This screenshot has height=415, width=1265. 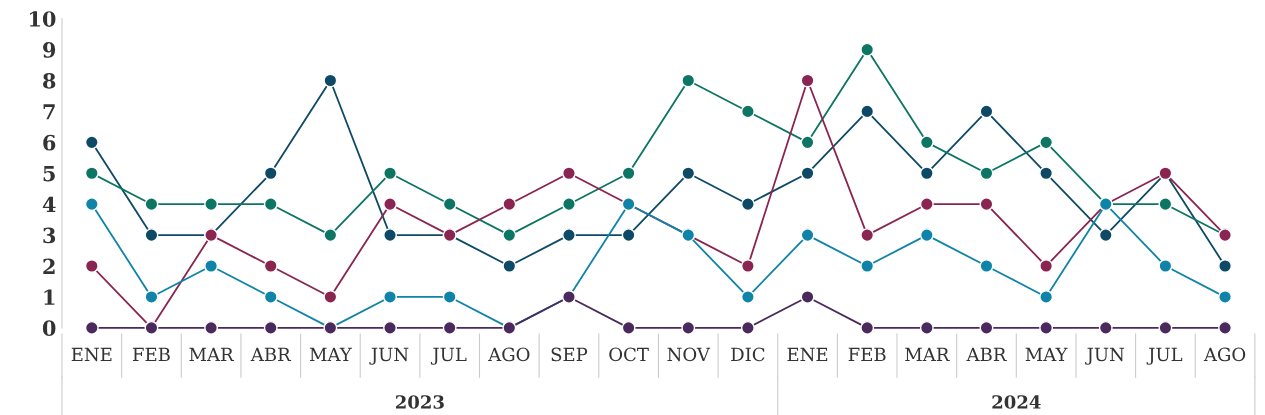 What do you see at coordinates (49, 235) in the screenshot?
I see `y-tick-label: 3` at bounding box center [49, 235].